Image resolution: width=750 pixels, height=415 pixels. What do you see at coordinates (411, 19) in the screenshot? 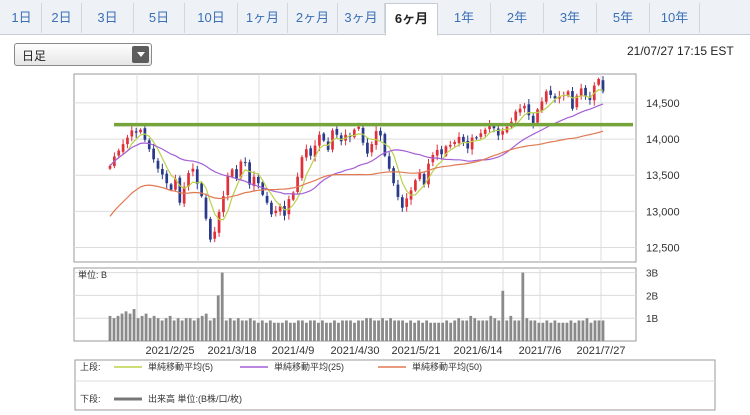
I see `tab-9: 6ヶ月` at bounding box center [411, 19].